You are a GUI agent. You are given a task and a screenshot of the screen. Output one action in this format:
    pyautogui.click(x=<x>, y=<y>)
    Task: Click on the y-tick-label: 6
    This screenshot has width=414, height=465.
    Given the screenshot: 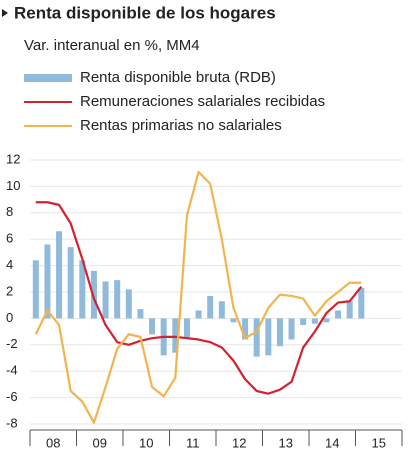 What is the action you would take?
    pyautogui.click(x=9, y=238)
    